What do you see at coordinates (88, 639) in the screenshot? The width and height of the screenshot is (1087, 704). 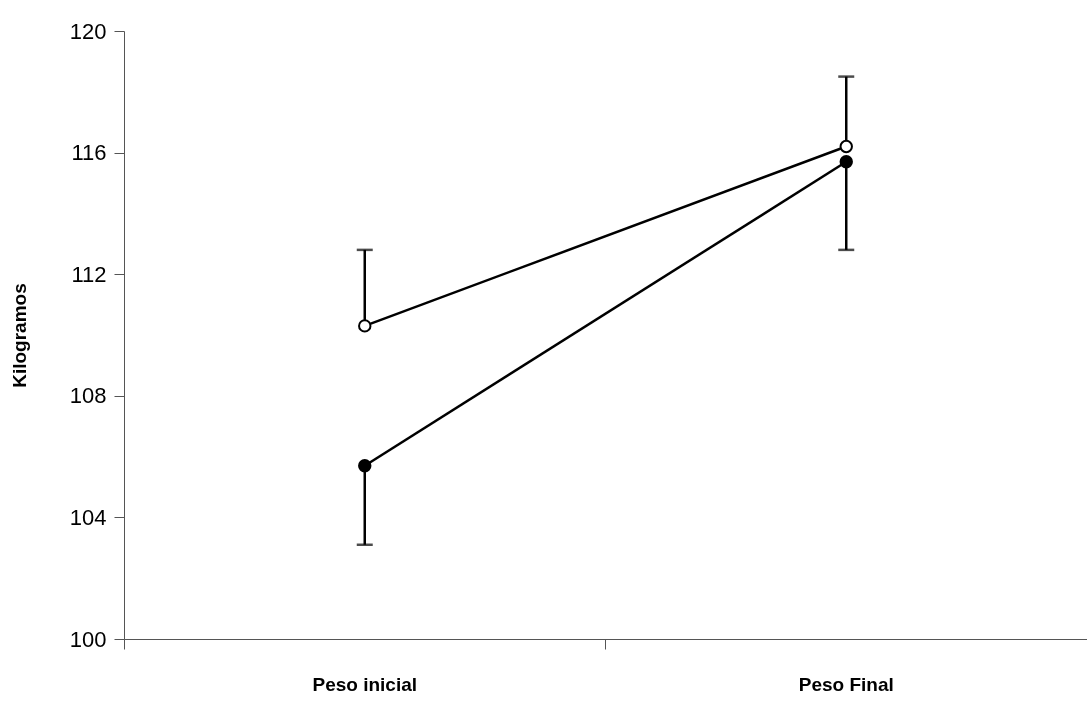 I see `y-tick-label: 100` at bounding box center [88, 639].